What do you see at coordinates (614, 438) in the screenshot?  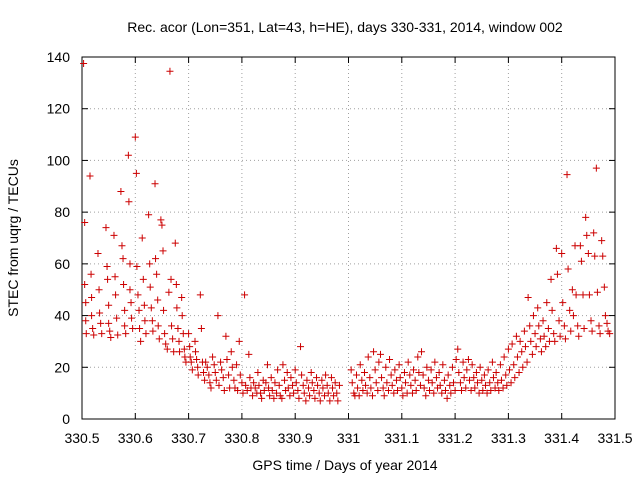 I see `x-tick-label: 331.5` at bounding box center [614, 438].